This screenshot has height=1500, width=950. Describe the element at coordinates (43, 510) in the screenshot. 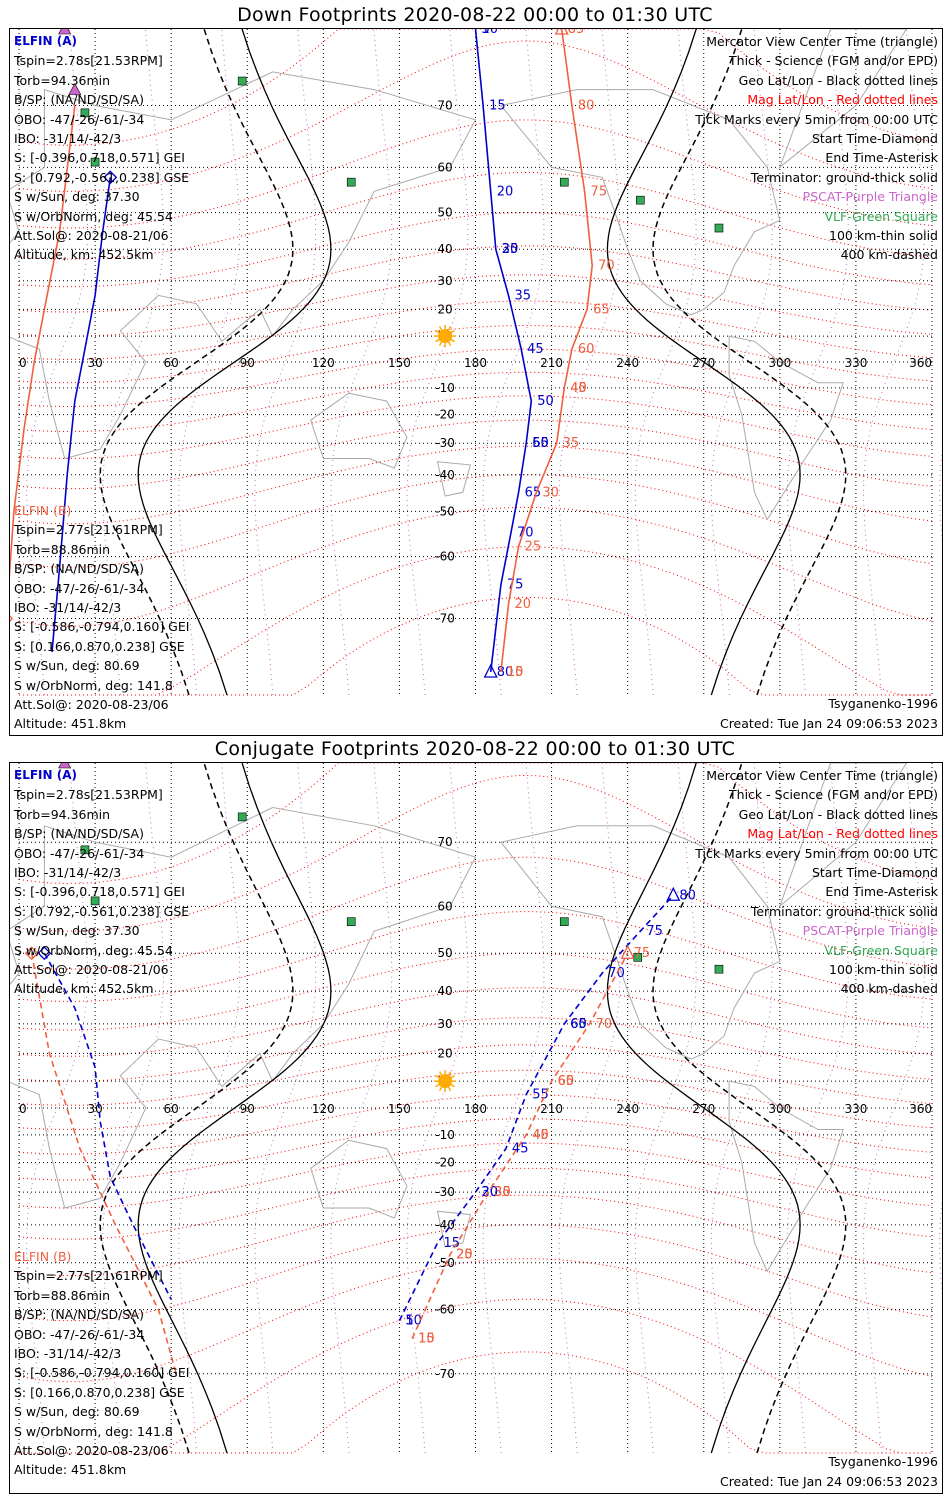

I see `elfin-b-name: ELFIN (B)` at that location.